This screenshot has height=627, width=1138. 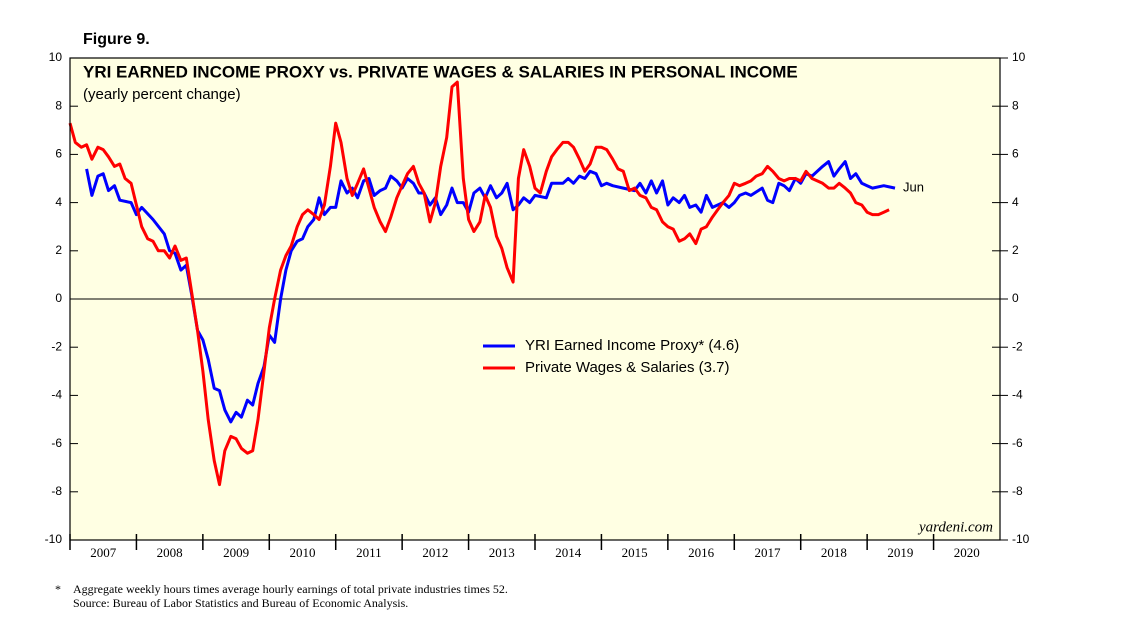 What do you see at coordinates (236, 552) in the screenshot?
I see `x-tick-label: 2009` at bounding box center [236, 552].